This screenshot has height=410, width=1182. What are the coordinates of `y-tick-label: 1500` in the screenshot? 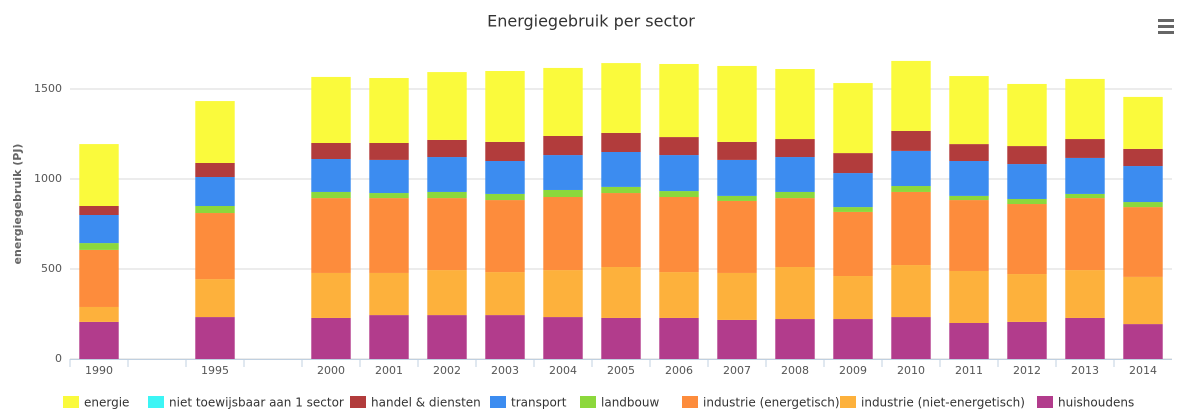 It's located at (48, 88).